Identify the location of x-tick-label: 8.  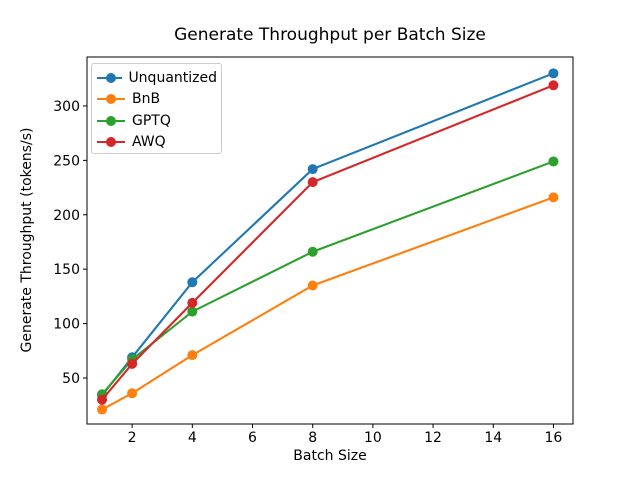
(312, 438).